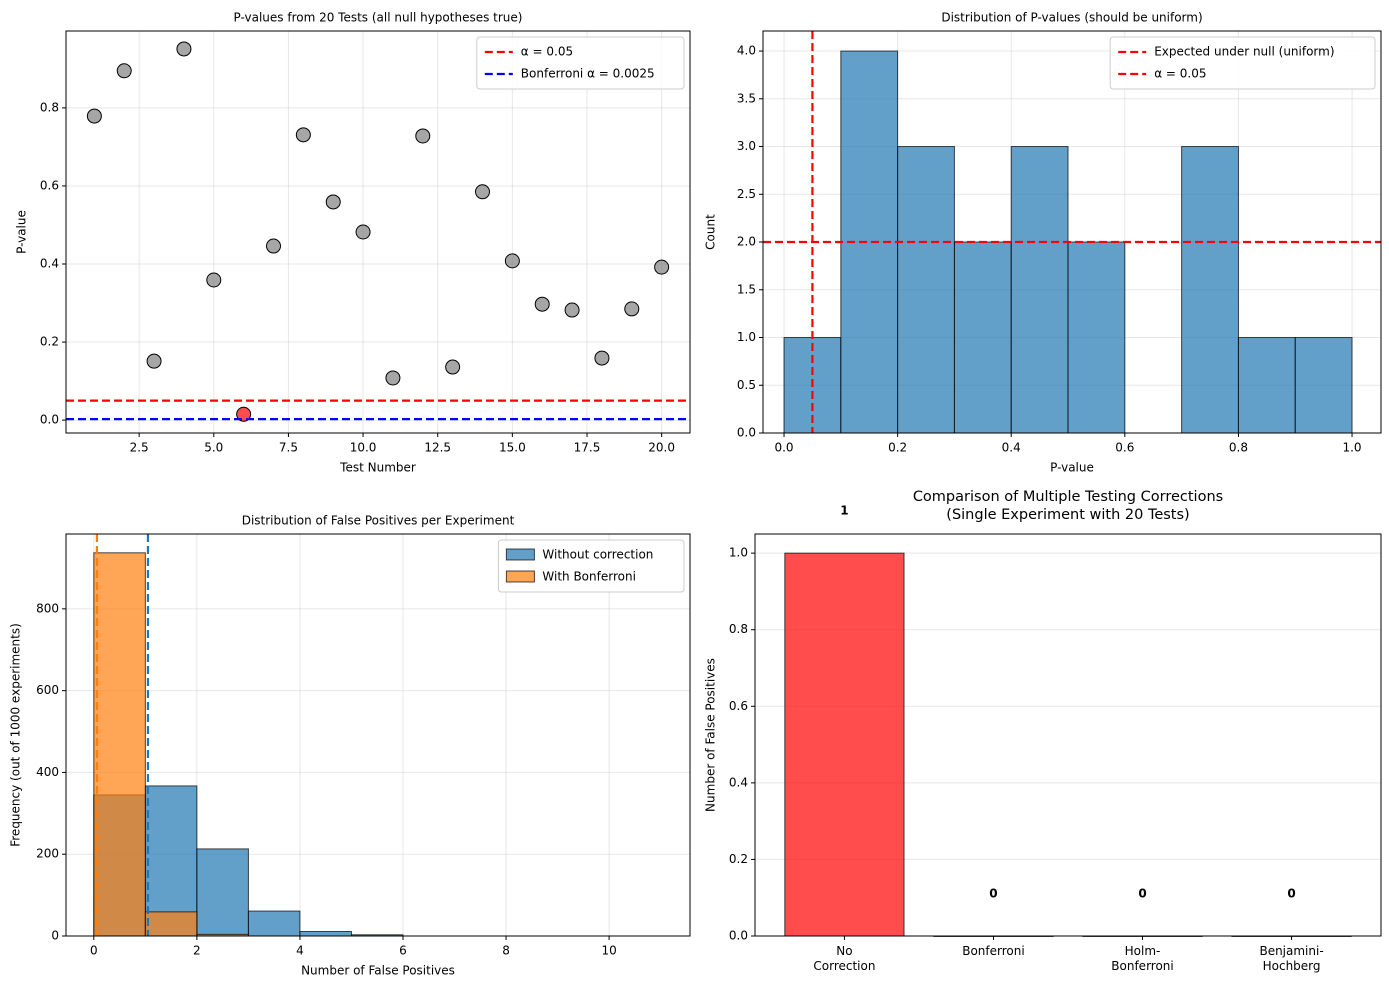 The image size is (1389, 989). What do you see at coordinates (746, 51) in the screenshot?
I see `y-tick-label: 4.0` at bounding box center [746, 51].